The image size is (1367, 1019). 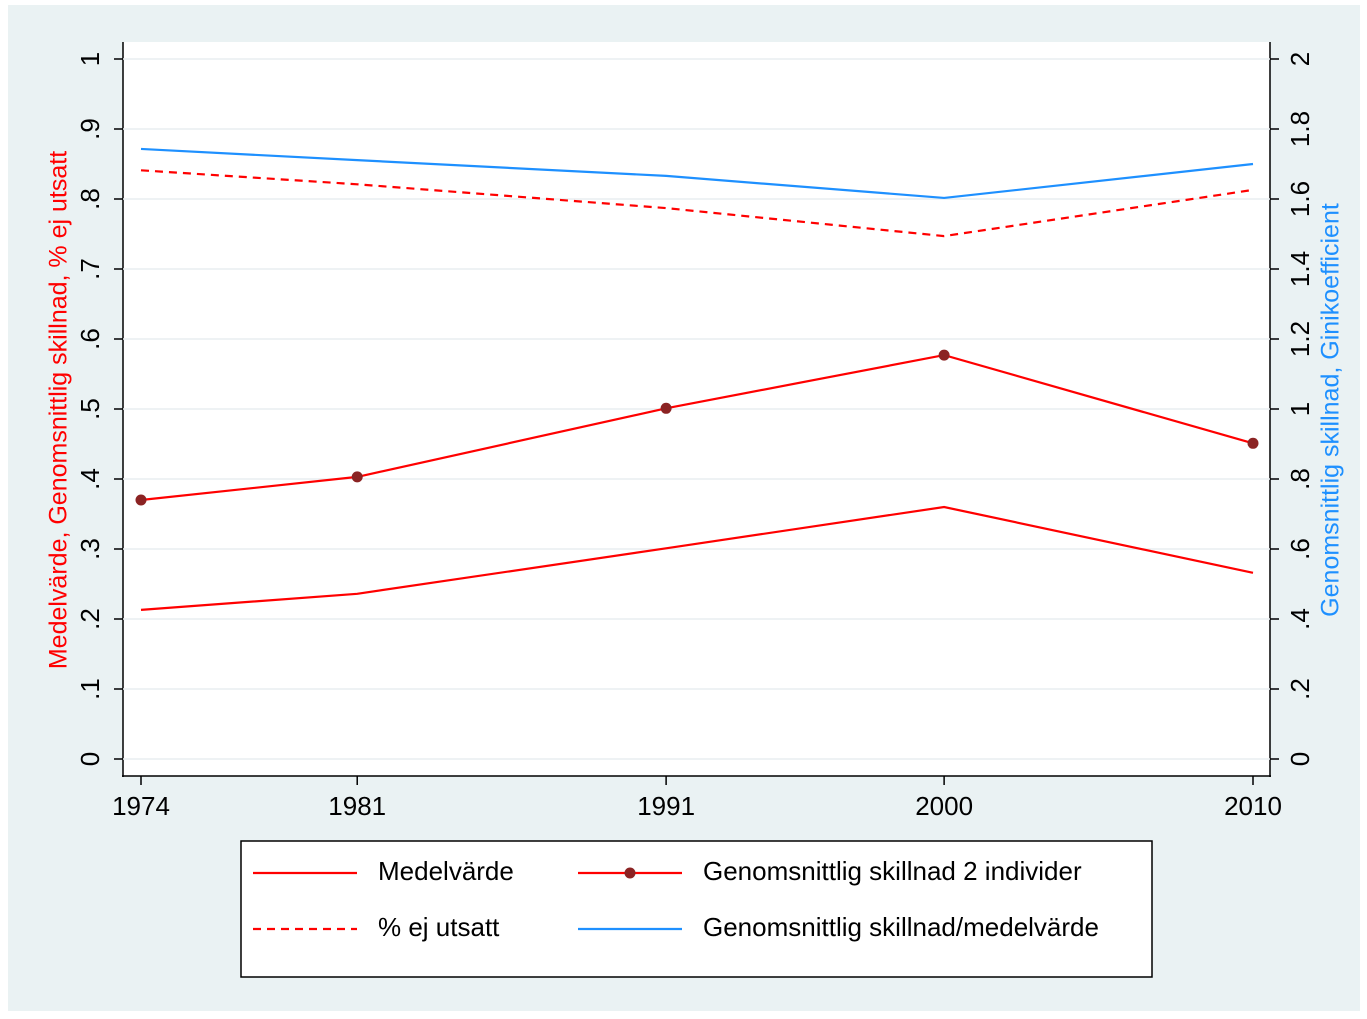 What do you see at coordinates (892, 871) in the screenshot?
I see `legend-label: Genomsnittlig skillnad 2 individer` at bounding box center [892, 871].